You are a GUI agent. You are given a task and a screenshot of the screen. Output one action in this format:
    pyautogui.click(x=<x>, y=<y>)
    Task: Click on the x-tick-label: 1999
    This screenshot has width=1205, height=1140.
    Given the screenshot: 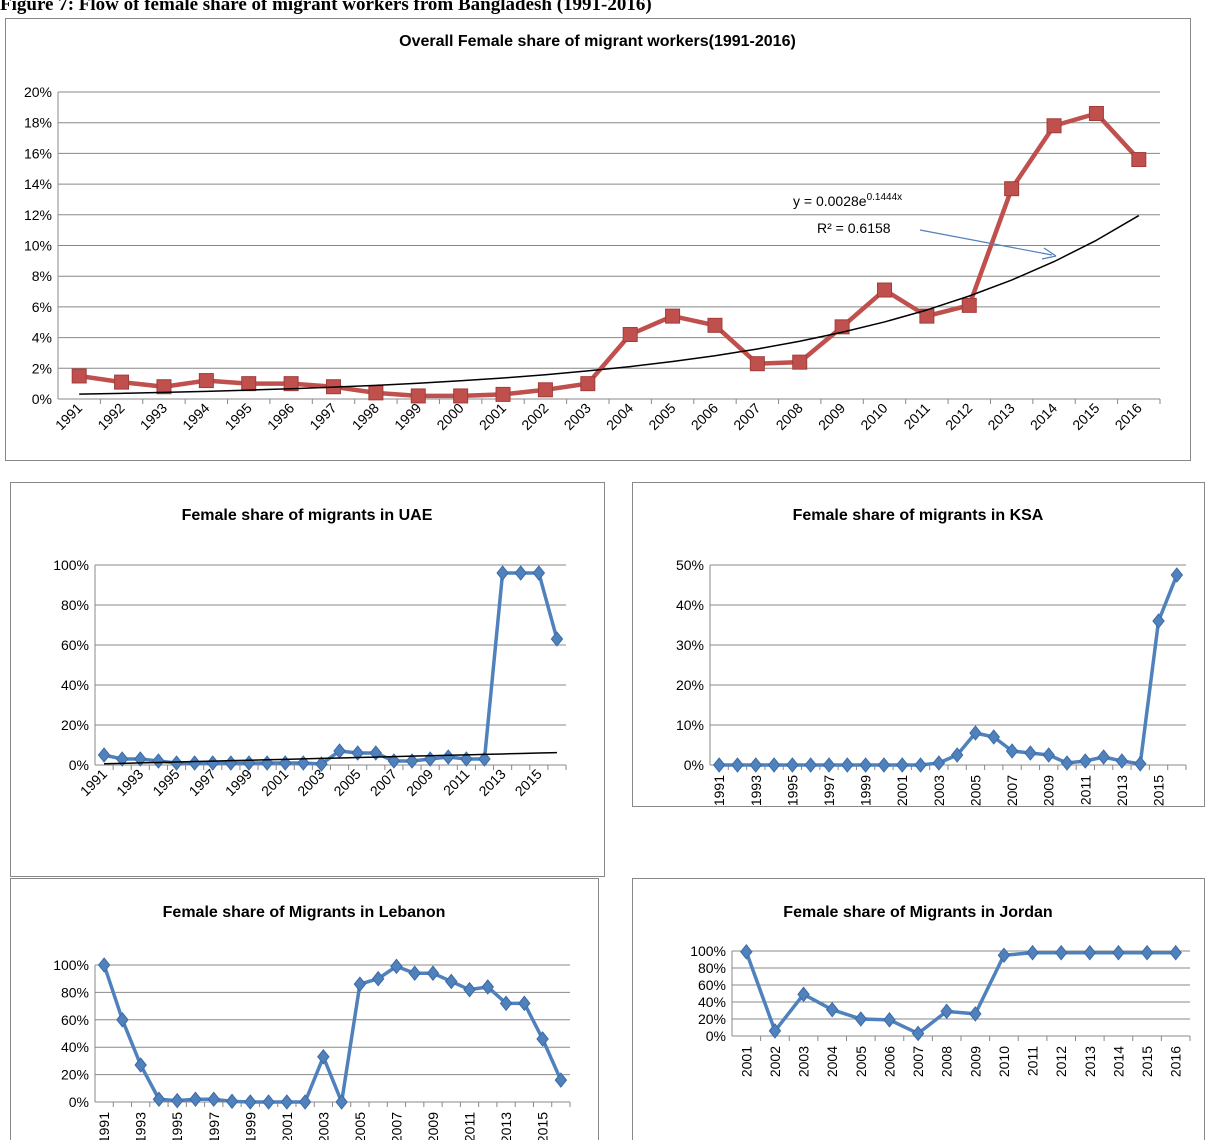 What is the action you would take?
    pyautogui.click(x=407, y=416)
    